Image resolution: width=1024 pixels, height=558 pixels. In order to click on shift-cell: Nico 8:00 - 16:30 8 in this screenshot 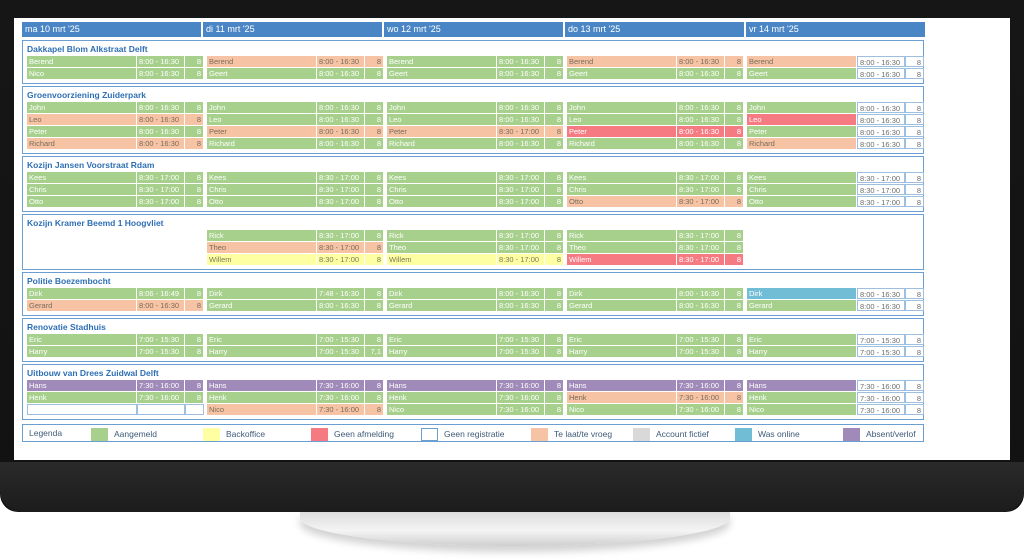, I will do `click(115, 73)`.